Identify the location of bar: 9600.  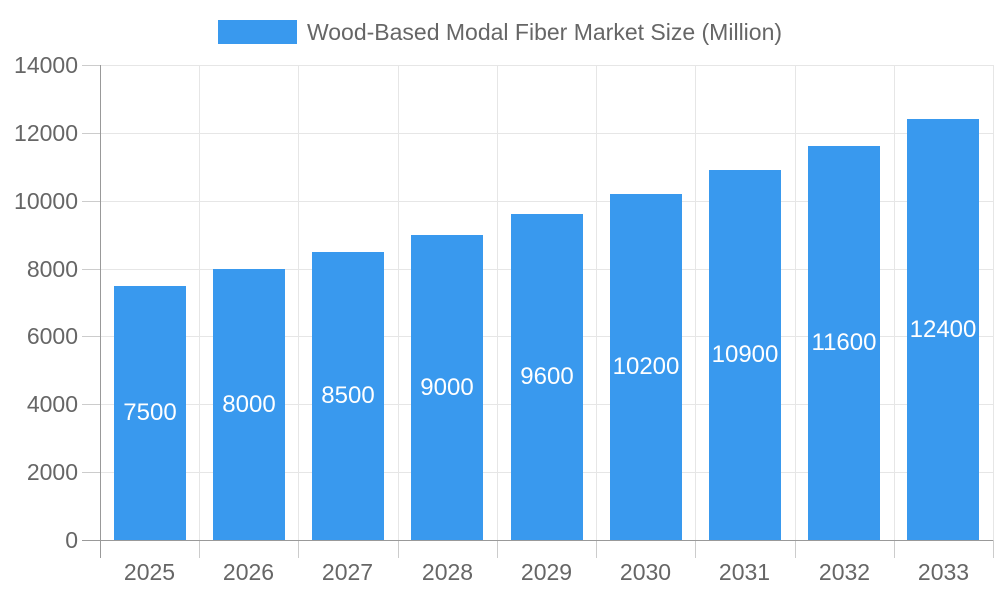
(547, 377).